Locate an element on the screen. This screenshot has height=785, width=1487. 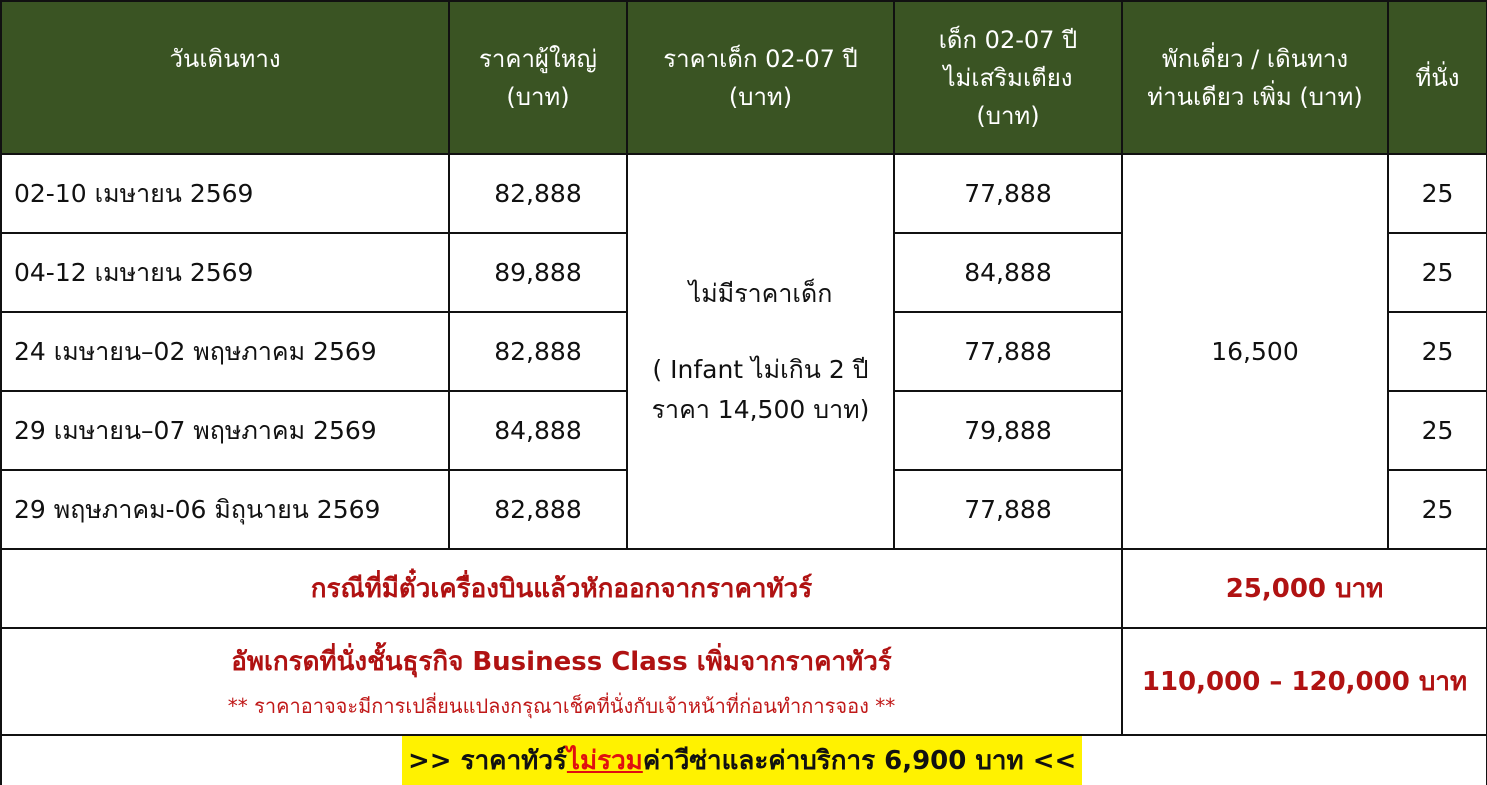
header-date: วันเดินทาง is located at coordinates (225, 77).